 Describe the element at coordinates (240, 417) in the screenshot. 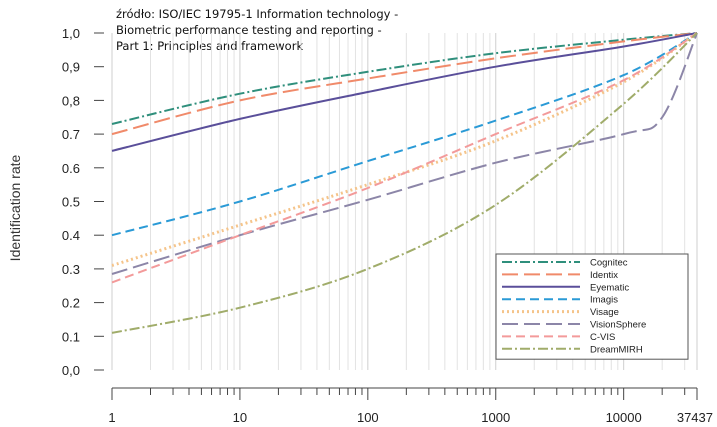

I see `x-tick-label: 10` at that location.